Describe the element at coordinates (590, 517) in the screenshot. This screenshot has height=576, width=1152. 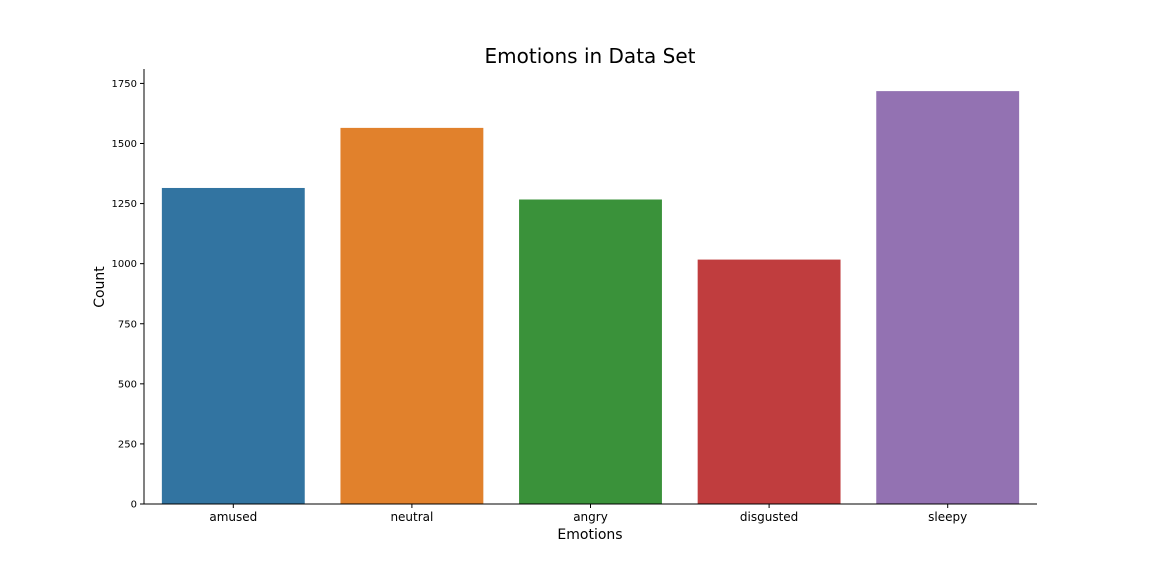
I see `x-tick-label-angry: angry` at that location.